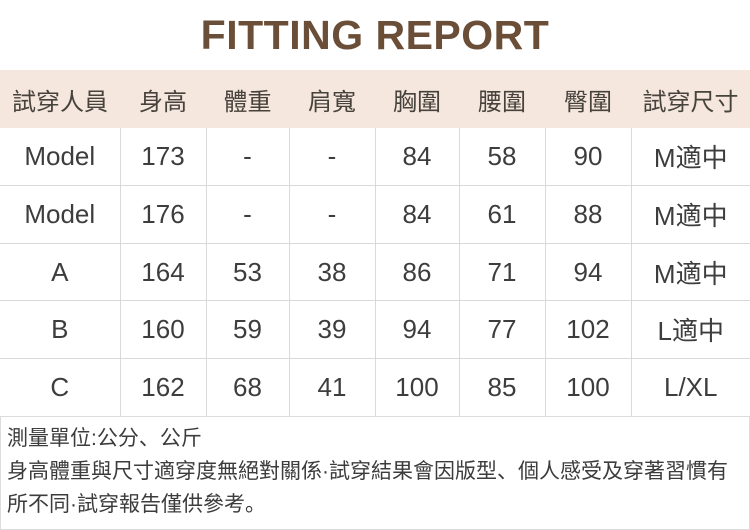  Describe the element at coordinates (332, 99) in the screenshot. I see `col-header-shoulder: 肩寬` at that location.